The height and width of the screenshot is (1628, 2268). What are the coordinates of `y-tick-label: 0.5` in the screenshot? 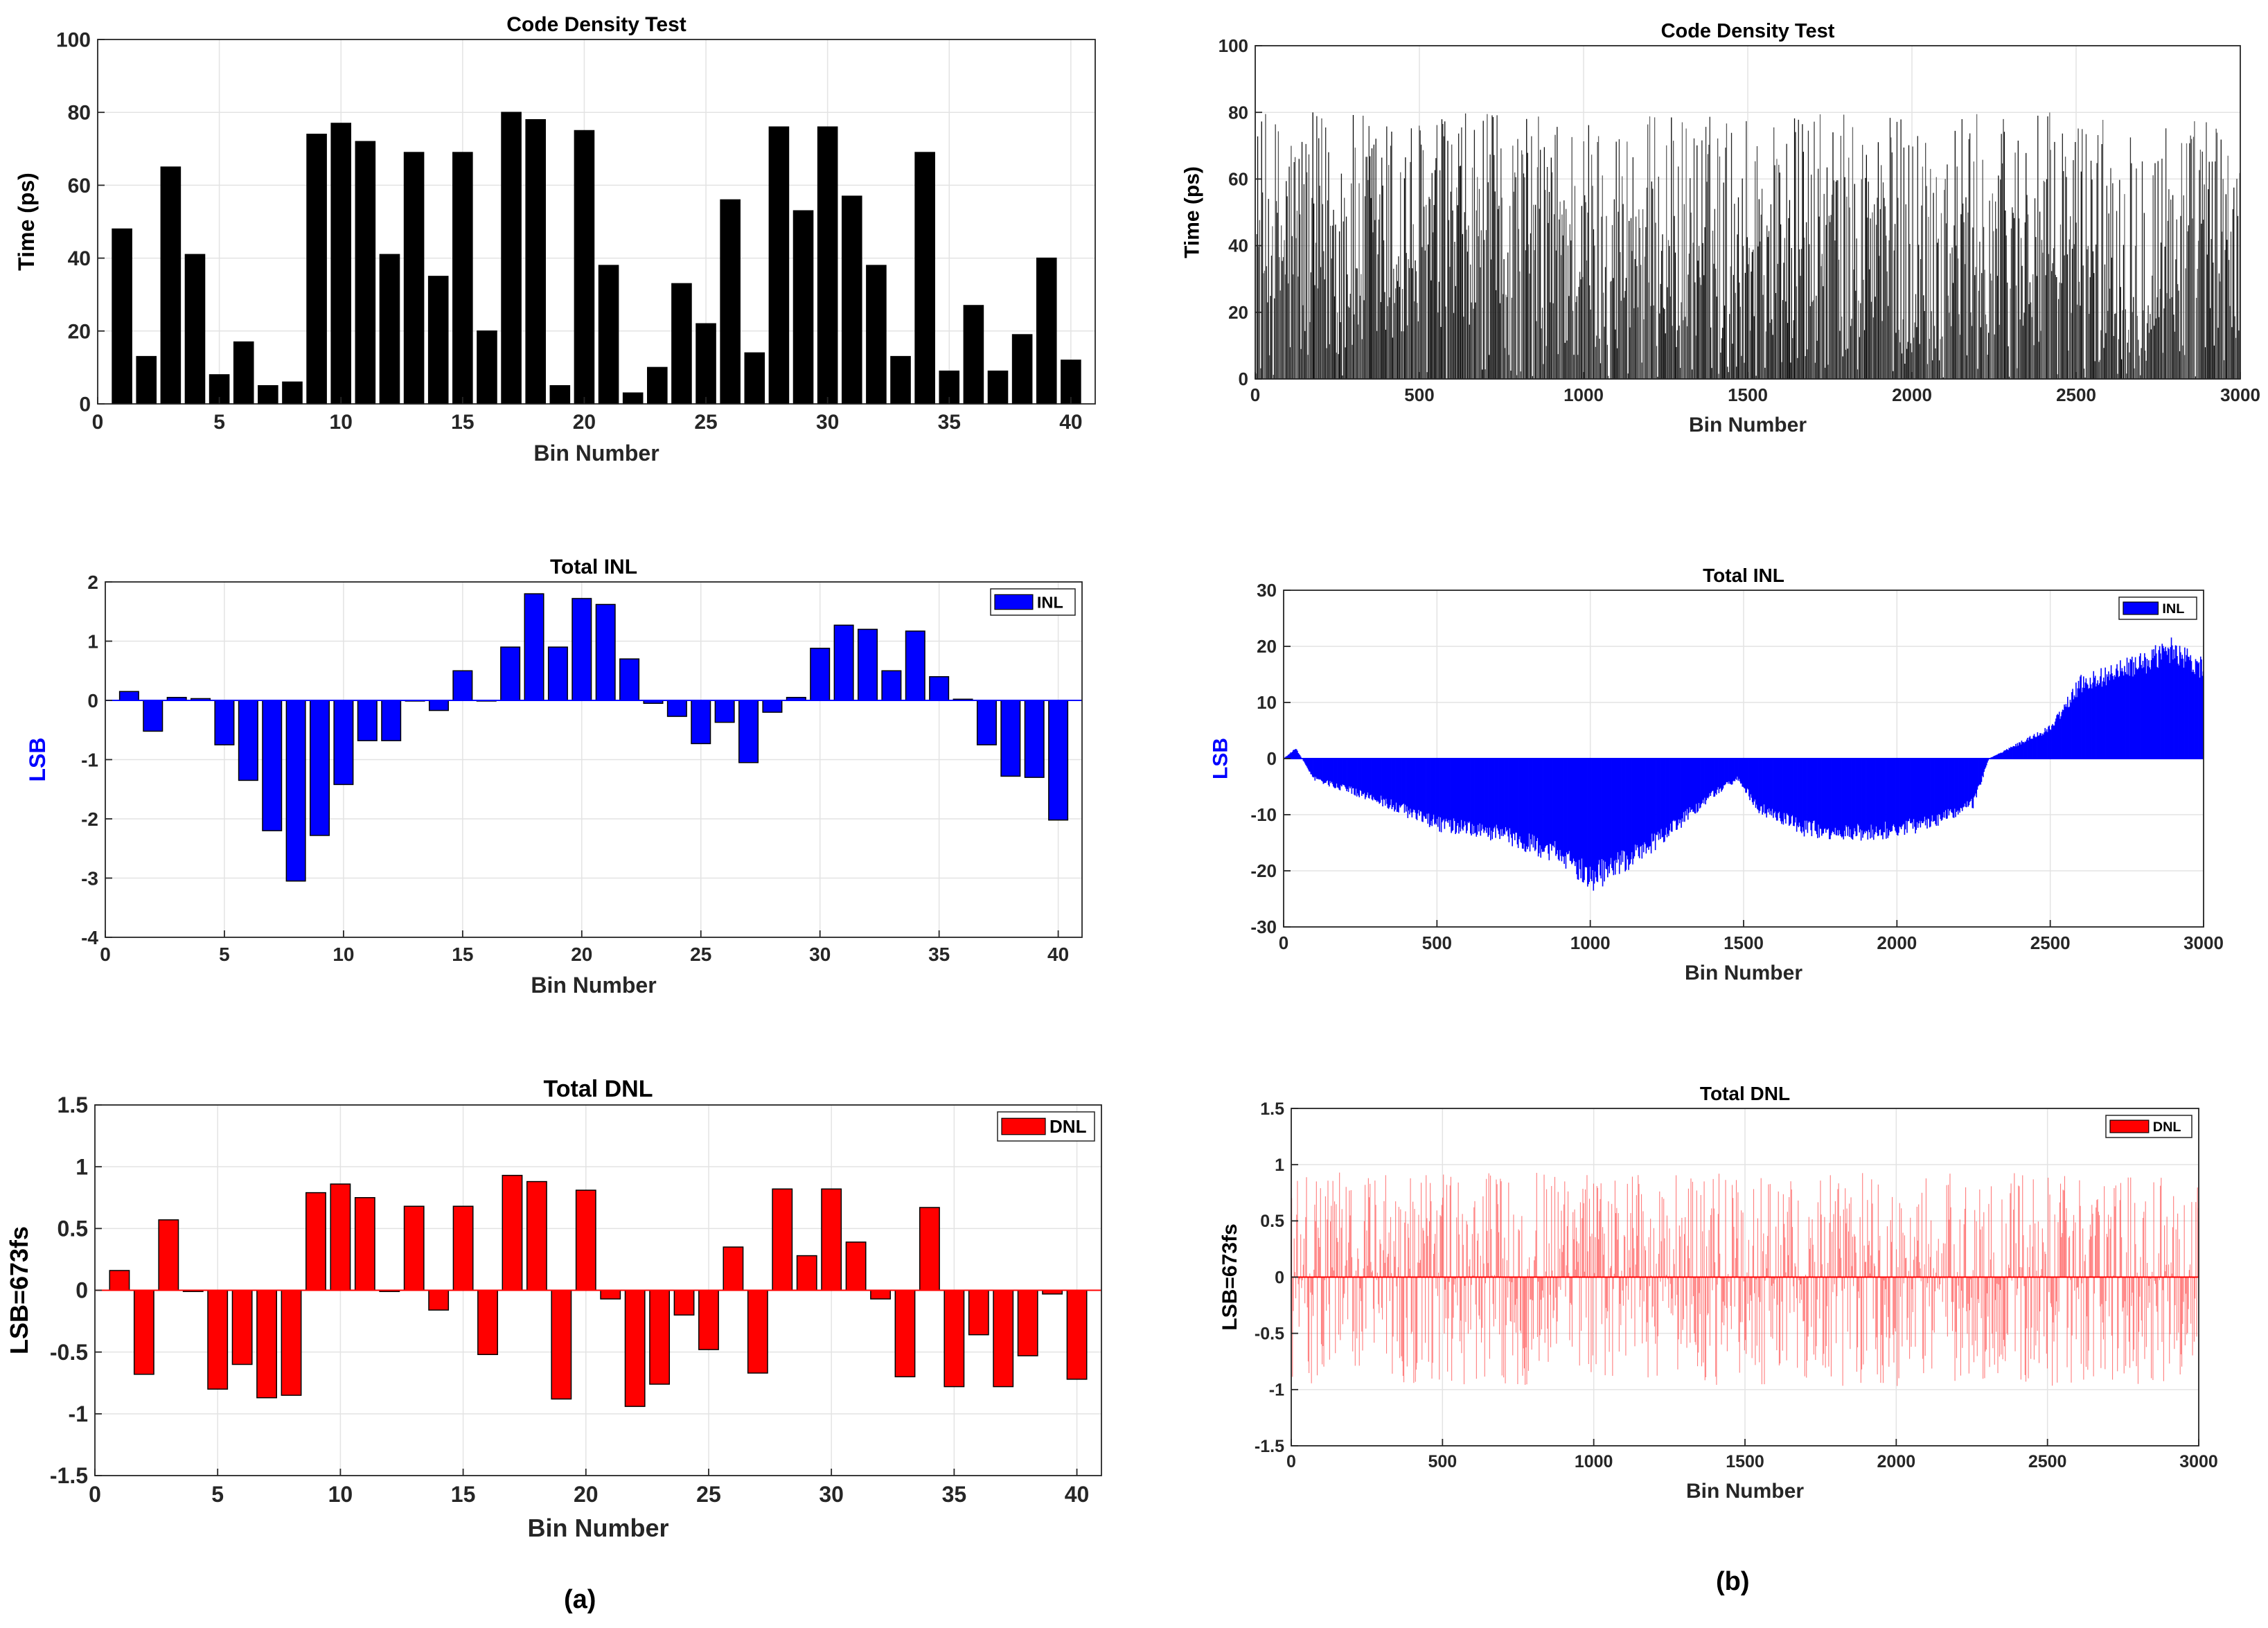 It's located at (1272, 1221).